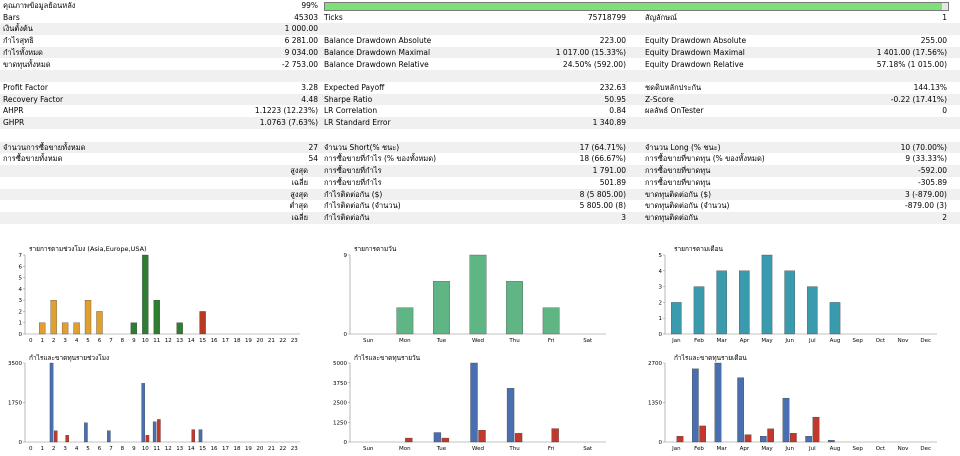 This screenshot has width=960, height=456. I want to click on x-tick-label: 3, so click(65, 449).